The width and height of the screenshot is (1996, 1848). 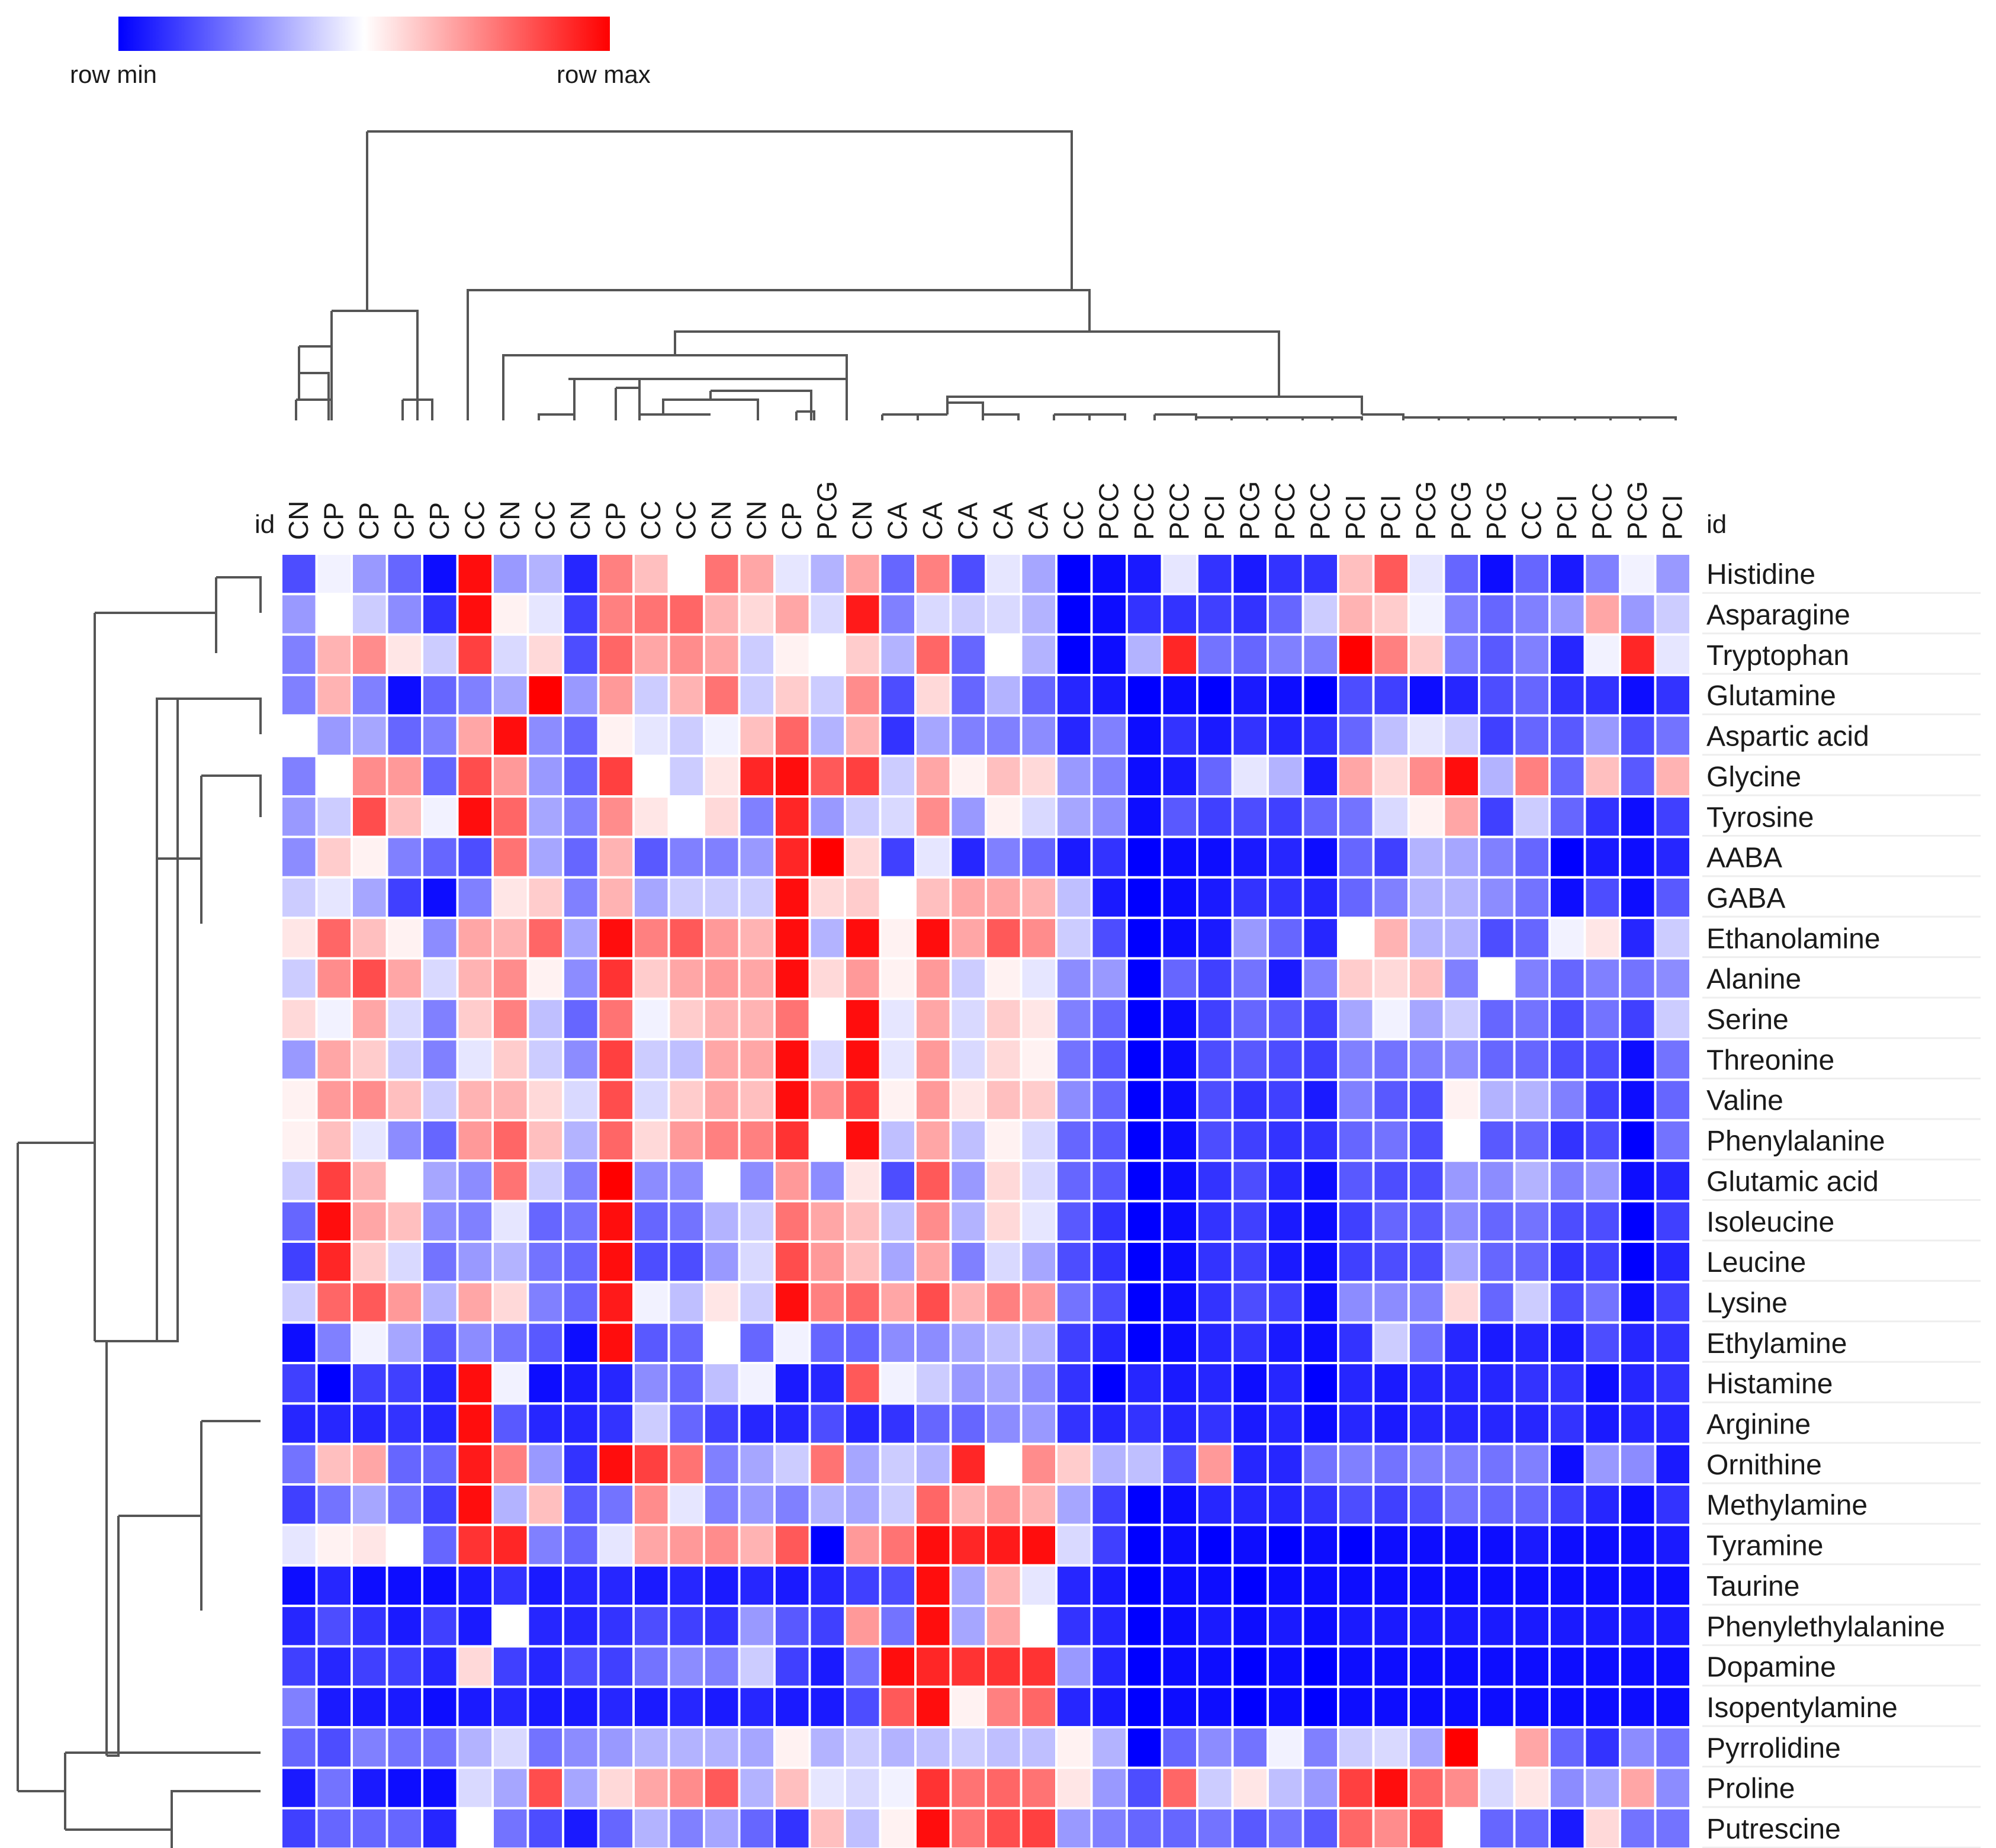 What do you see at coordinates (1778, 615) in the screenshot?
I see `row-label: Asparagine` at bounding box center [1778, 615].